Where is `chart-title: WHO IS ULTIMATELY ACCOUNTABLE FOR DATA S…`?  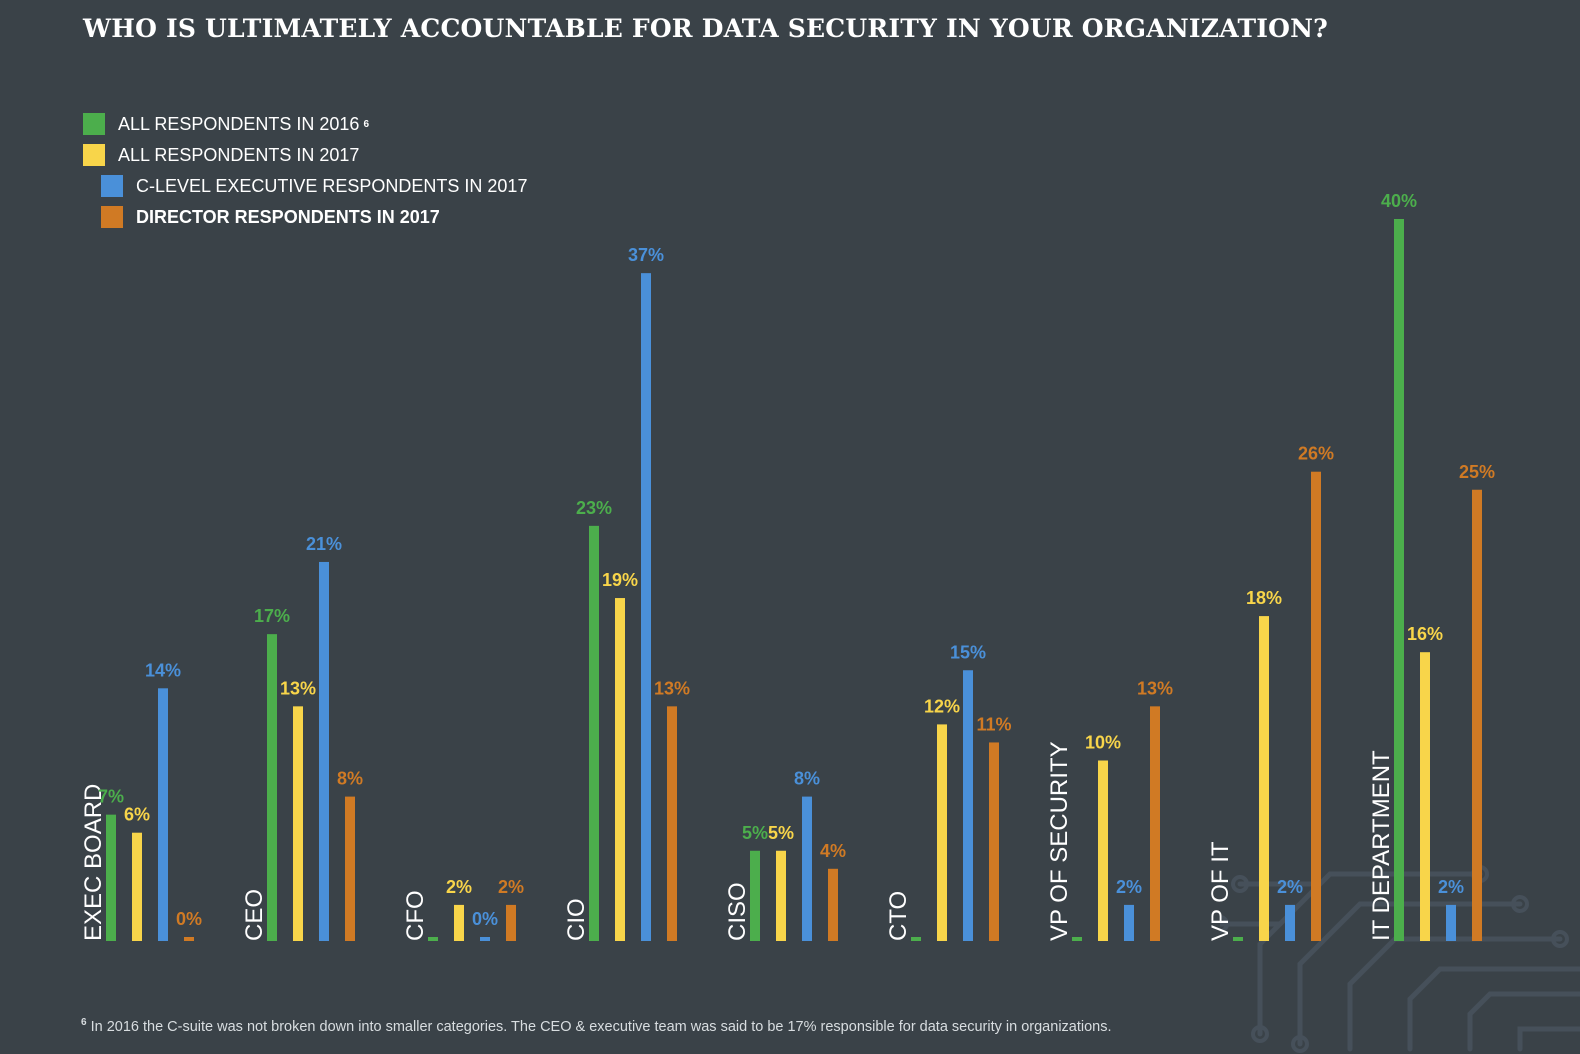
chart-title: WHO IS ULTIMATELY ACCOUNTABLE FOR DATA S… is located at coordinates (706, 28).